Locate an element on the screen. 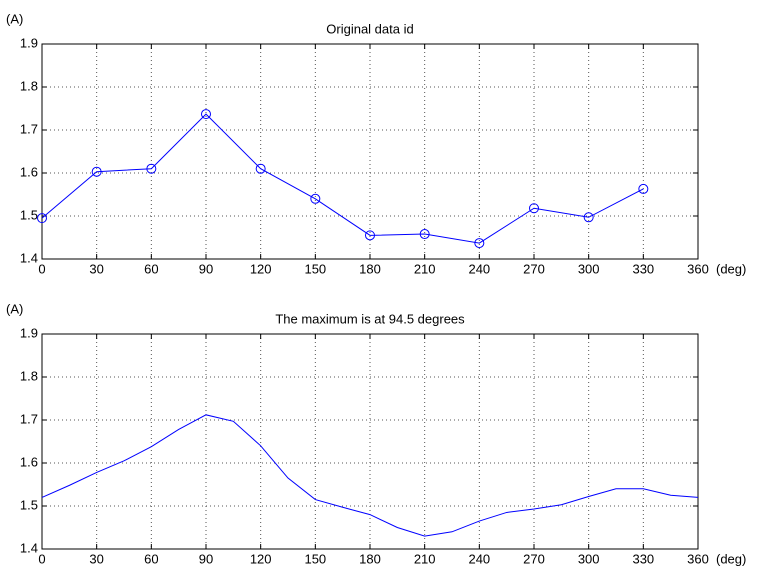  chart-title: The maximum is at 94.5 degrees is located at coordinates (370, 318).